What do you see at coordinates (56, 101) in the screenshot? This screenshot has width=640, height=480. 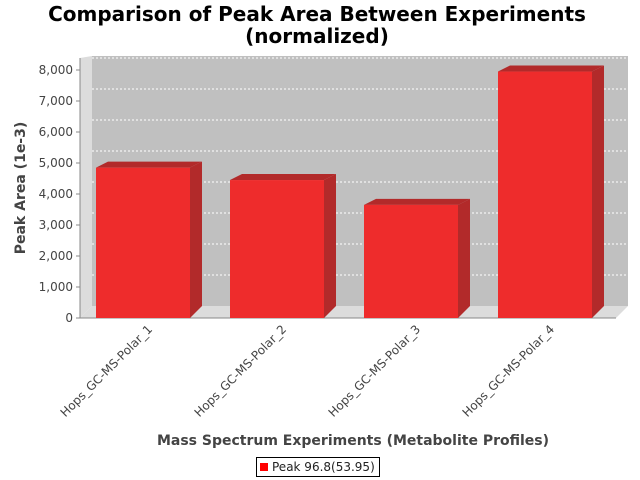 I see `y-tick-label: 7,000` at bounding box center [56, 101].